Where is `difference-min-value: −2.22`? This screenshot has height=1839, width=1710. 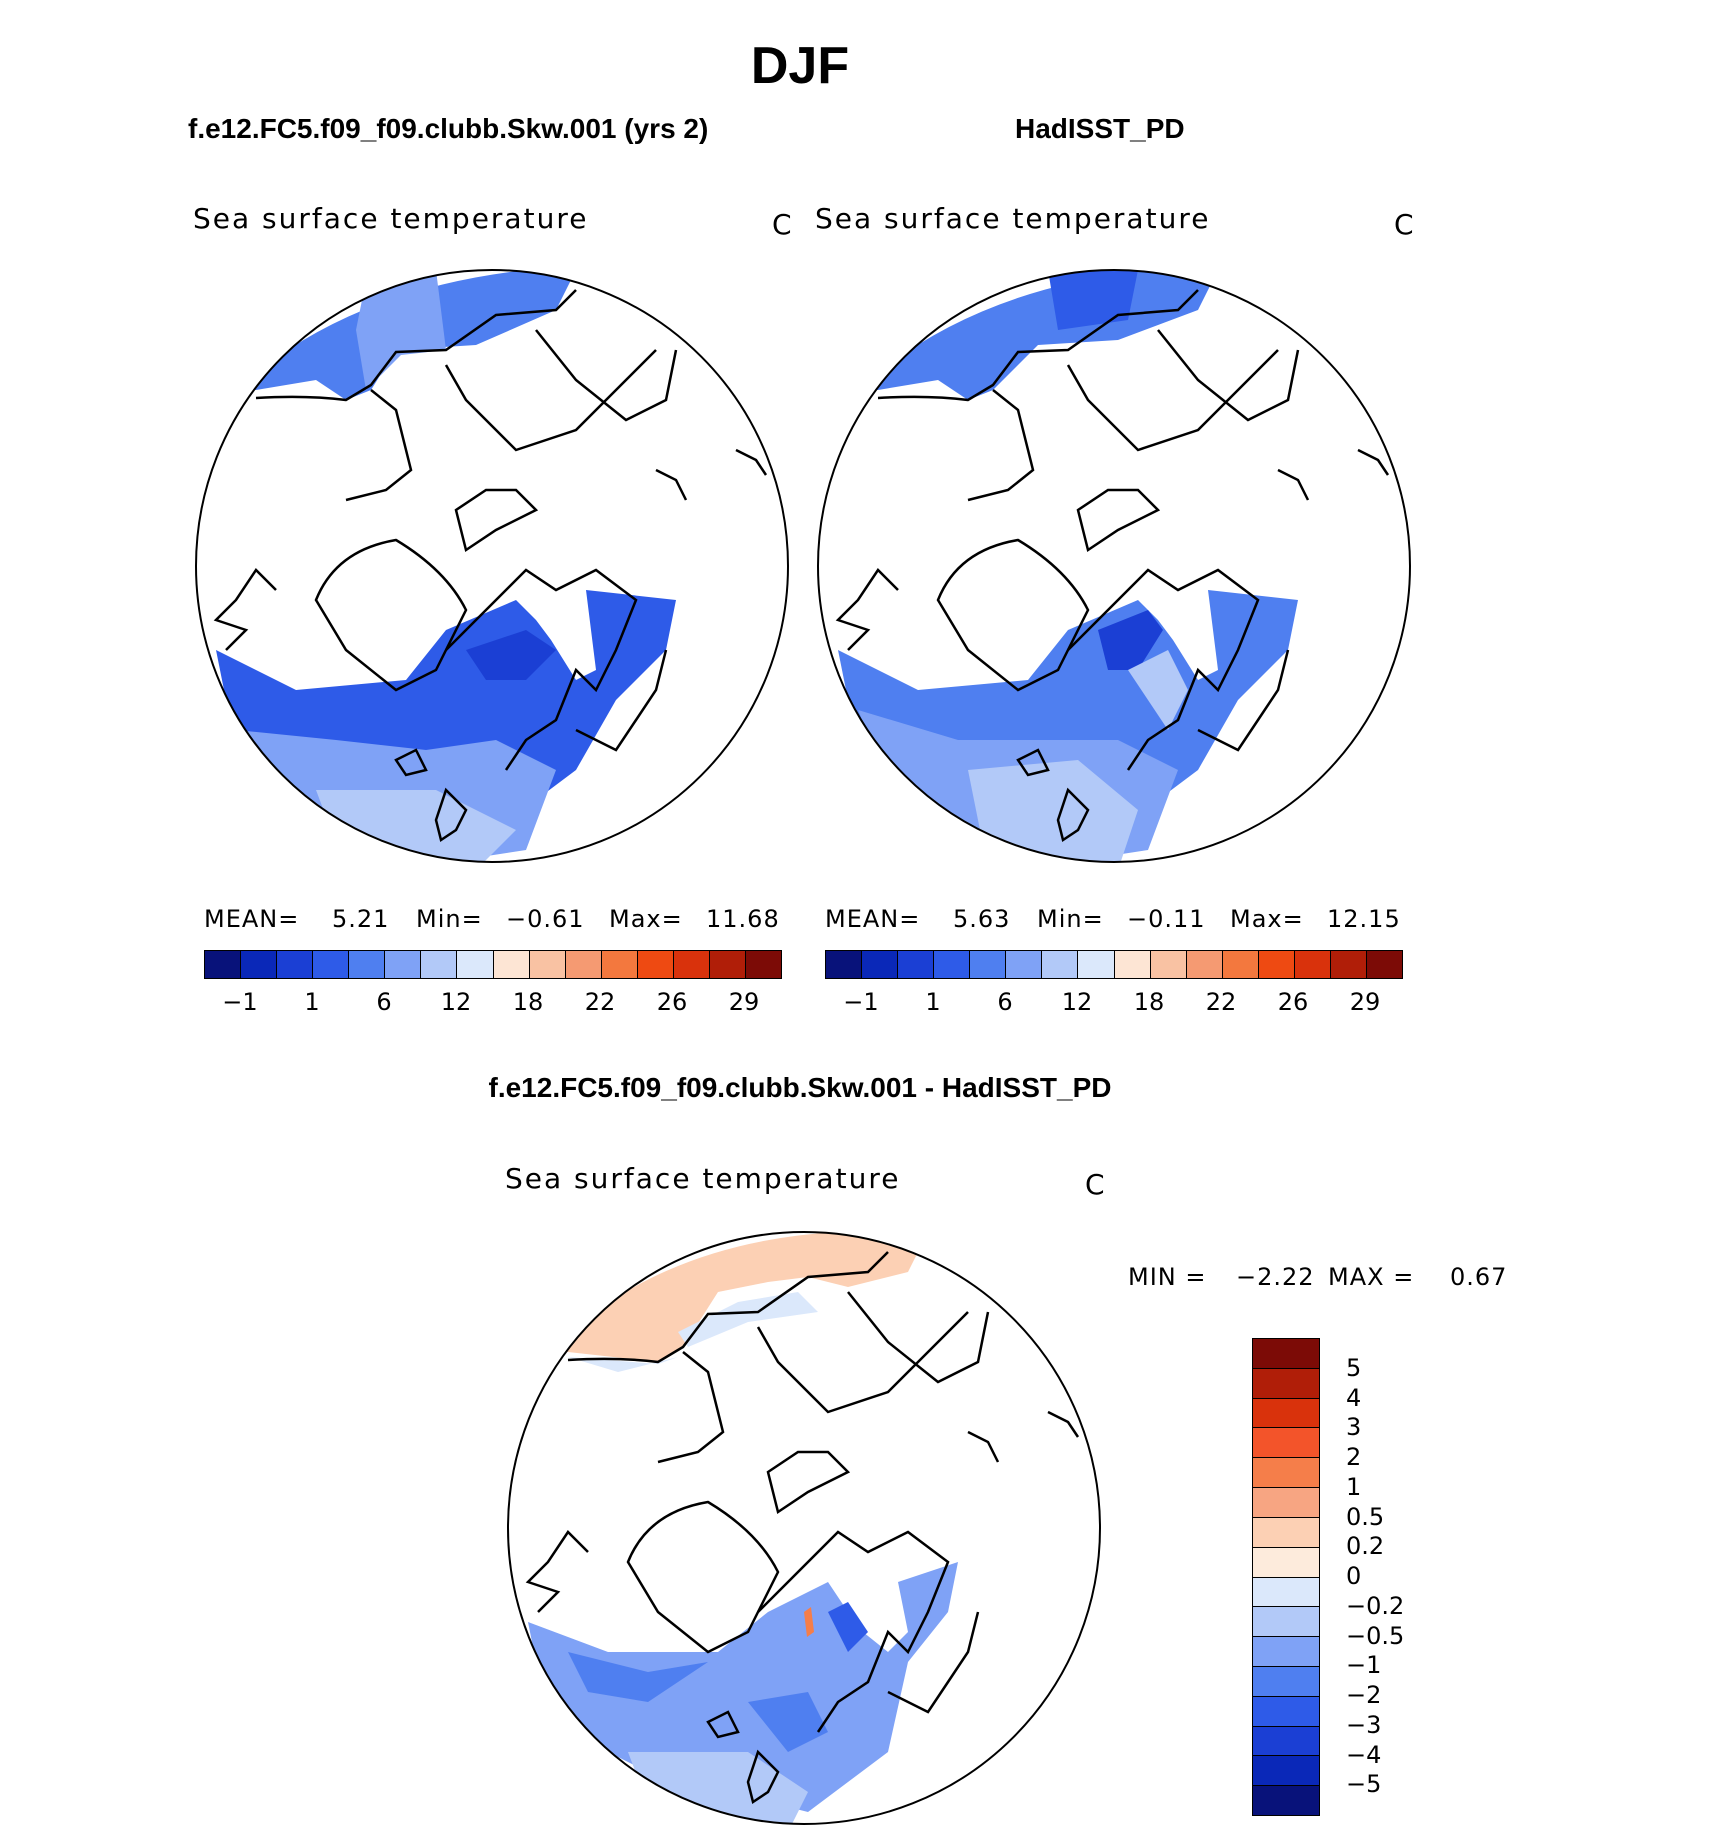 difference-min-value: −2.22 is located at coordinates (1275, 1277).